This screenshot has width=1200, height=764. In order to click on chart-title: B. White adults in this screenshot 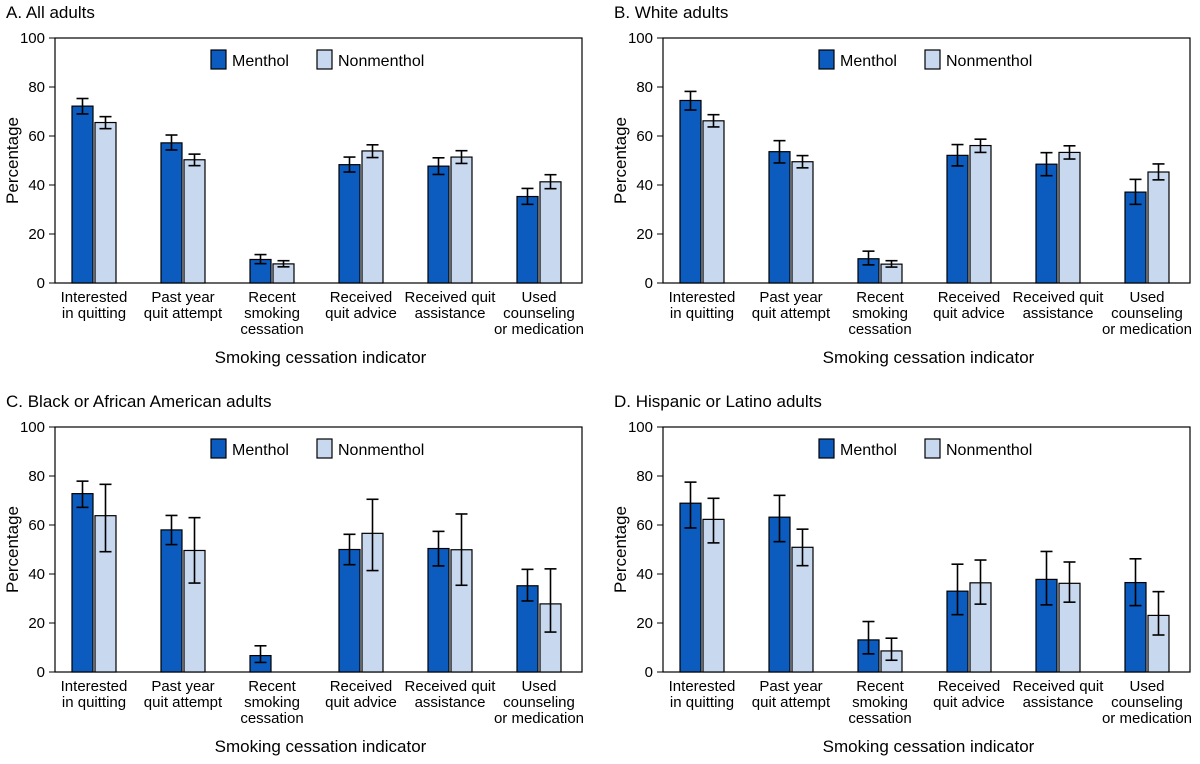, I will do `click(671, 12)`.